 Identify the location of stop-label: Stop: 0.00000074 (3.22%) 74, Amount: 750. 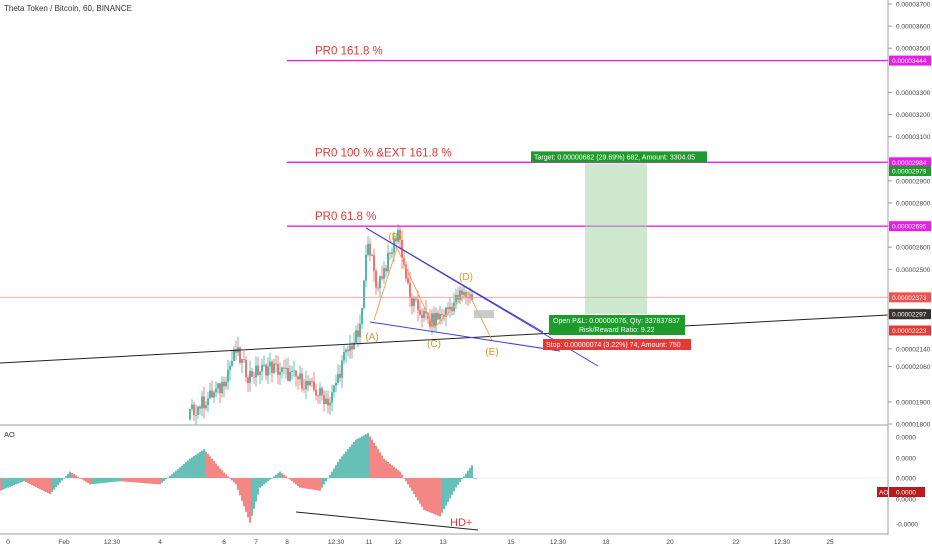
(613, 345).